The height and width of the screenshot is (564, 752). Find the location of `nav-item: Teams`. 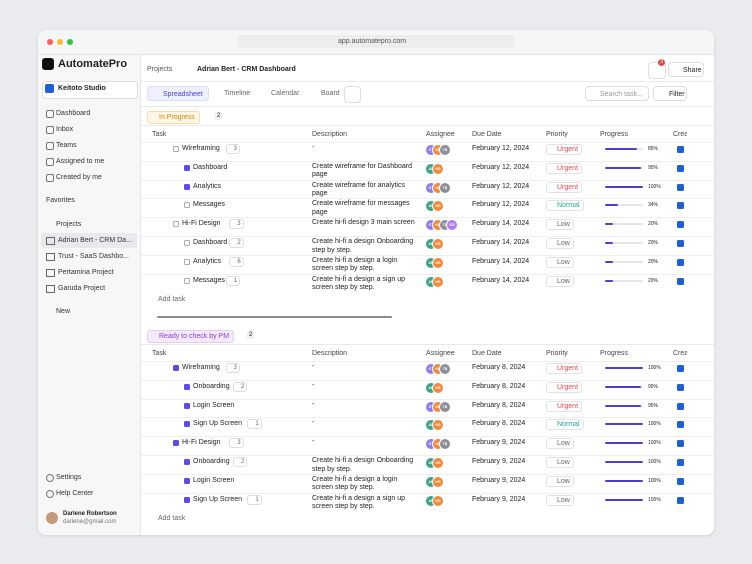

nav-item: Teams is located at coordinates (66, 145).